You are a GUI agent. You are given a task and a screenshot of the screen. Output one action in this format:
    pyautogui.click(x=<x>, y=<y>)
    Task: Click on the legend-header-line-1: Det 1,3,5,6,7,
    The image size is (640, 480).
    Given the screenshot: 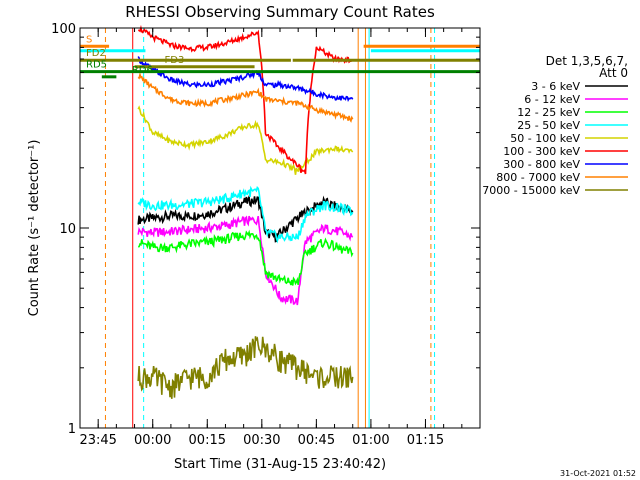 What is the action you would take?
    pyautogui.click(x=587, y=61)
    